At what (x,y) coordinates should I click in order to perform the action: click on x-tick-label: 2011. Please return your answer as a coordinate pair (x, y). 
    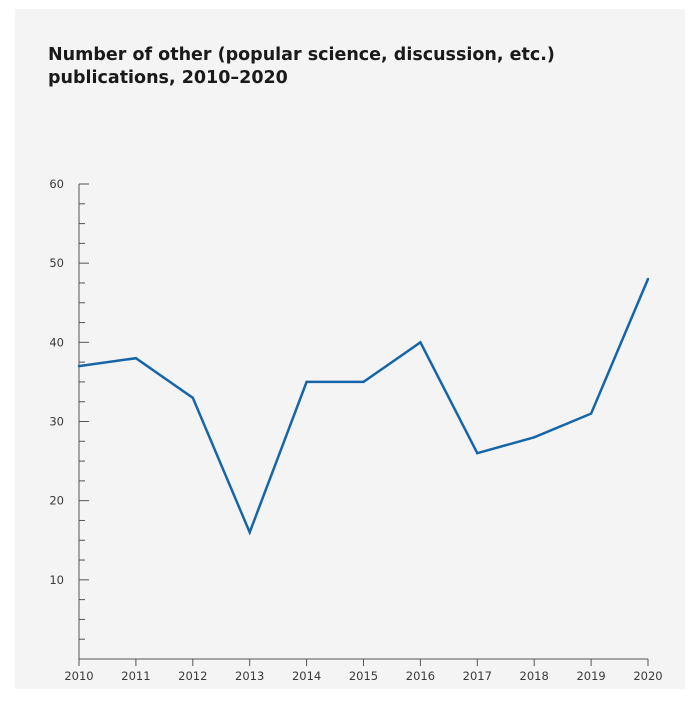
    Looking at the image, I should click on (135, 676).